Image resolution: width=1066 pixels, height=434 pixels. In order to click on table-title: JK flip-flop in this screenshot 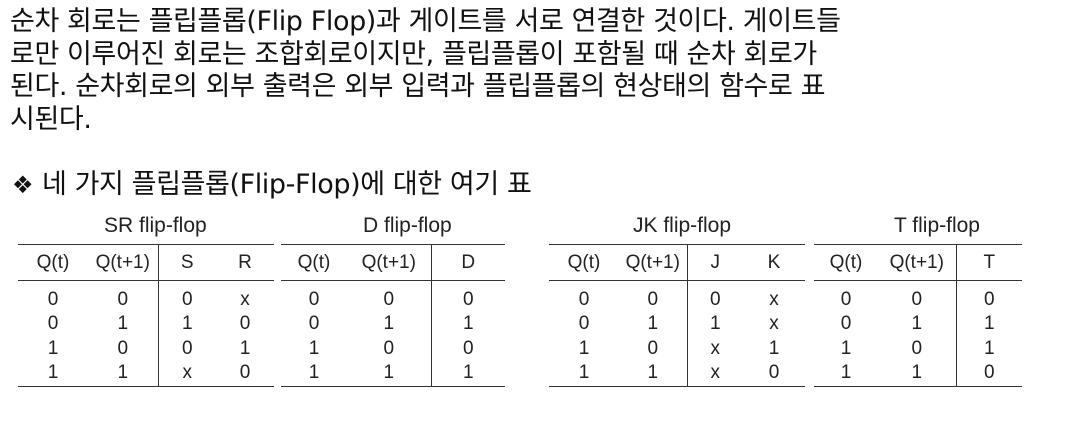, I will do `click(682, 225)`.